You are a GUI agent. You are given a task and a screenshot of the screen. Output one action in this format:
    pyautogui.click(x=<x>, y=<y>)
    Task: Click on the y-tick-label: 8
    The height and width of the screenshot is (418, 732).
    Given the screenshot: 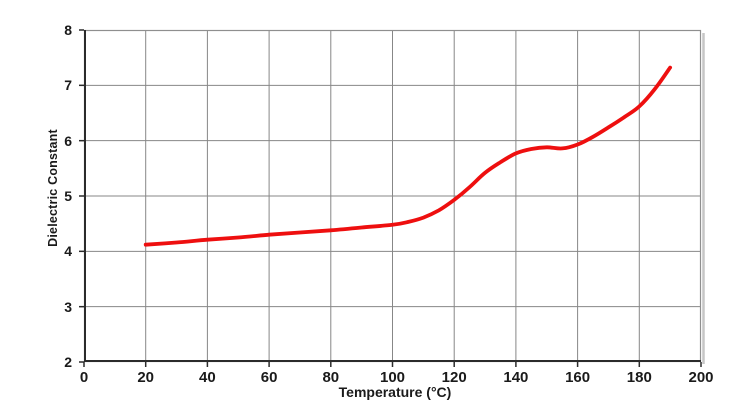 What is the action you would take?
    pyautogui.click(x=68, y=30)
    